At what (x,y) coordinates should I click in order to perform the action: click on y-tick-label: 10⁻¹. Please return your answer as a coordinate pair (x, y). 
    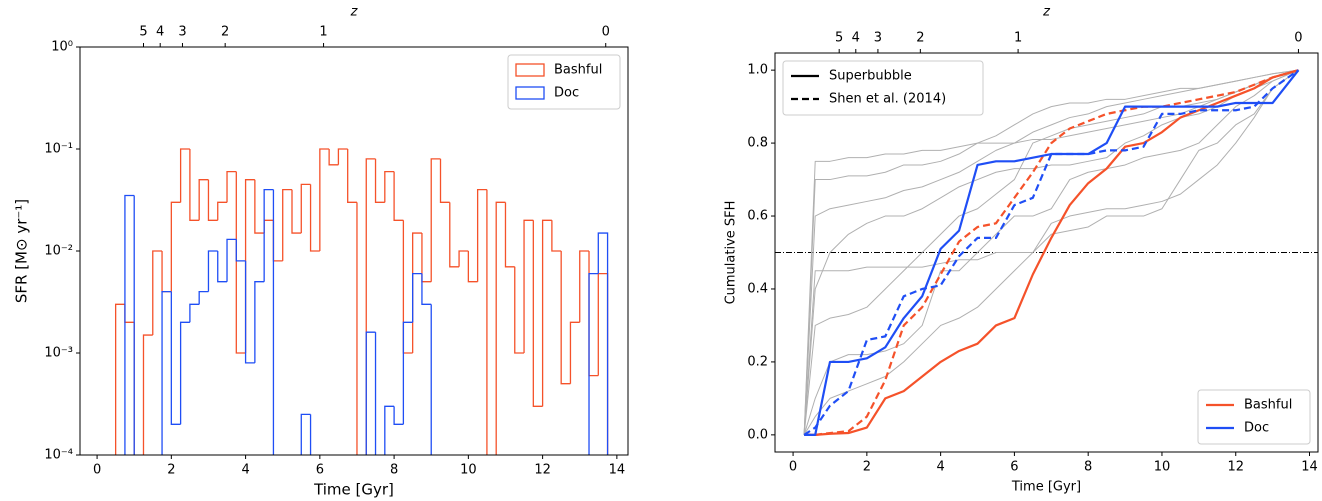
    Looking at the image, I should click on (58, 149).